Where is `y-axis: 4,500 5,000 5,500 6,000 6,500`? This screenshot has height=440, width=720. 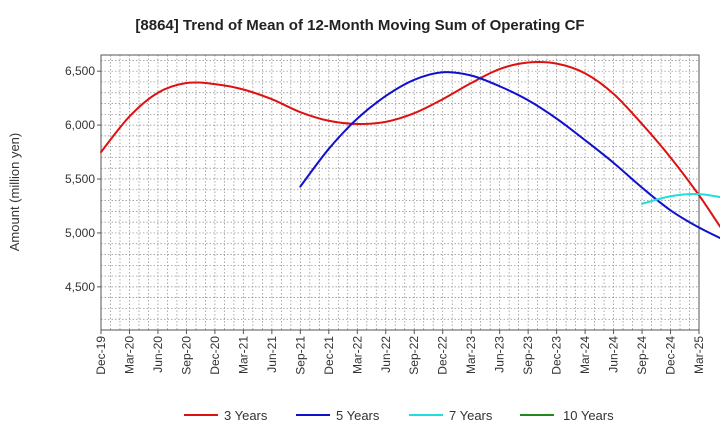
y-axis: 4,500 5,000 5,500 6,000 6,500 is located at coordinates (83, 179).